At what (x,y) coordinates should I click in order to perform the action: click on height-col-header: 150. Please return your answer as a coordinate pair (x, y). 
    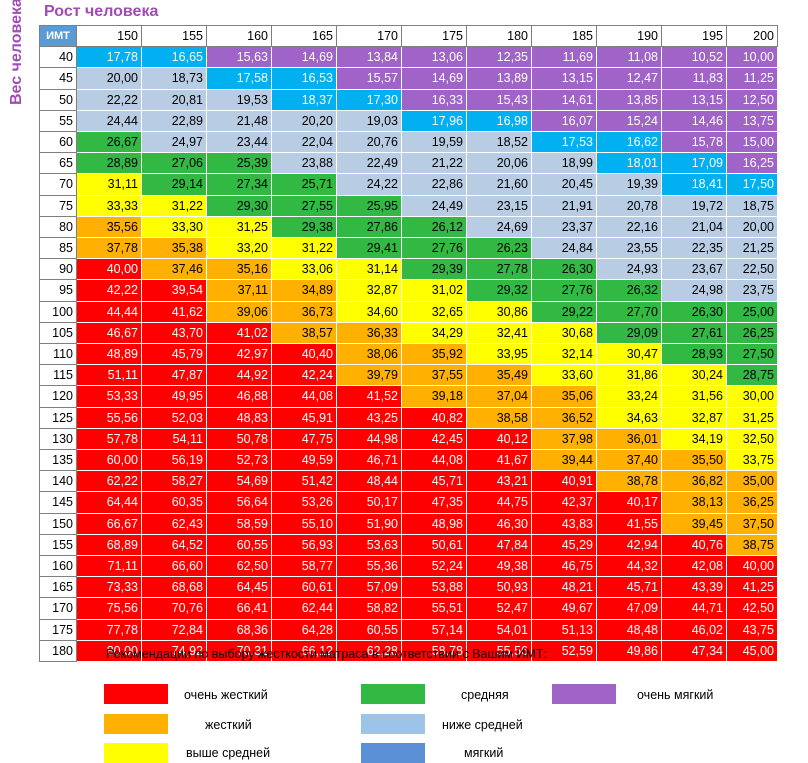
    Looking at the image, I should click on (109, 36).